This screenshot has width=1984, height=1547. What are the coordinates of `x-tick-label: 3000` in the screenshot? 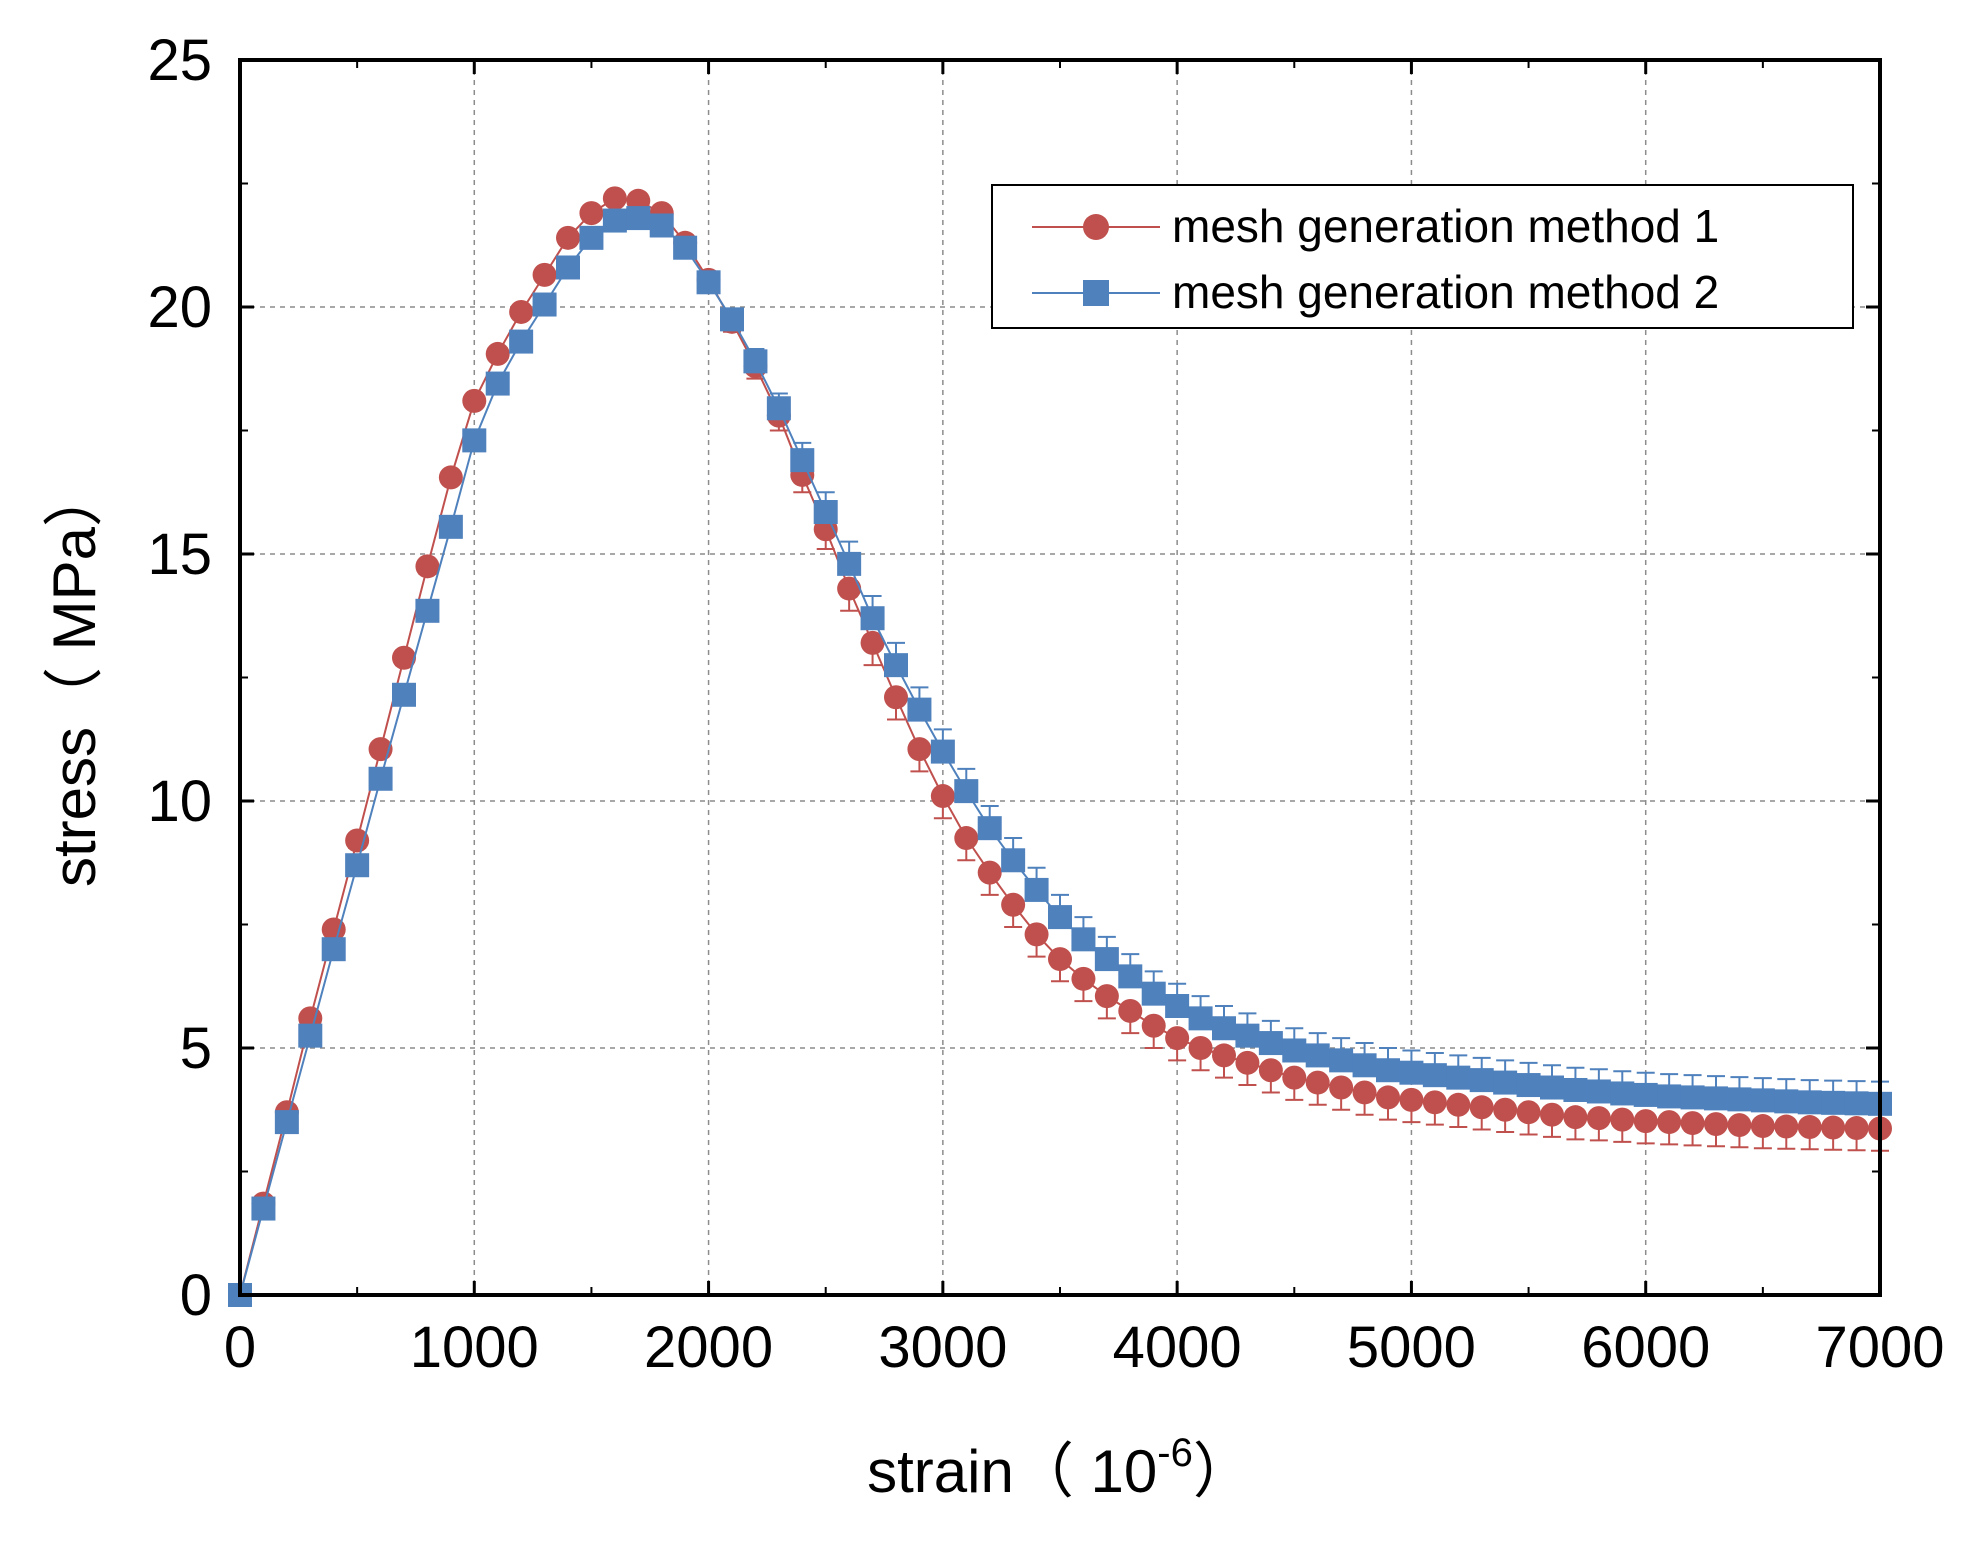 It's located at (942, 1347).